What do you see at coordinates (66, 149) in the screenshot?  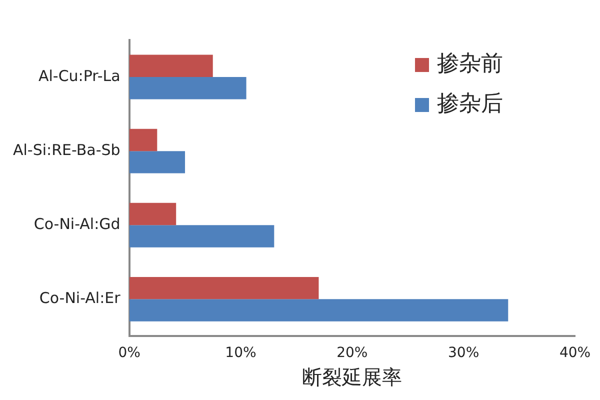 I see `y-tick-label: Al-Si:RE-Ba-Sb` at bounding box center [66, 149].